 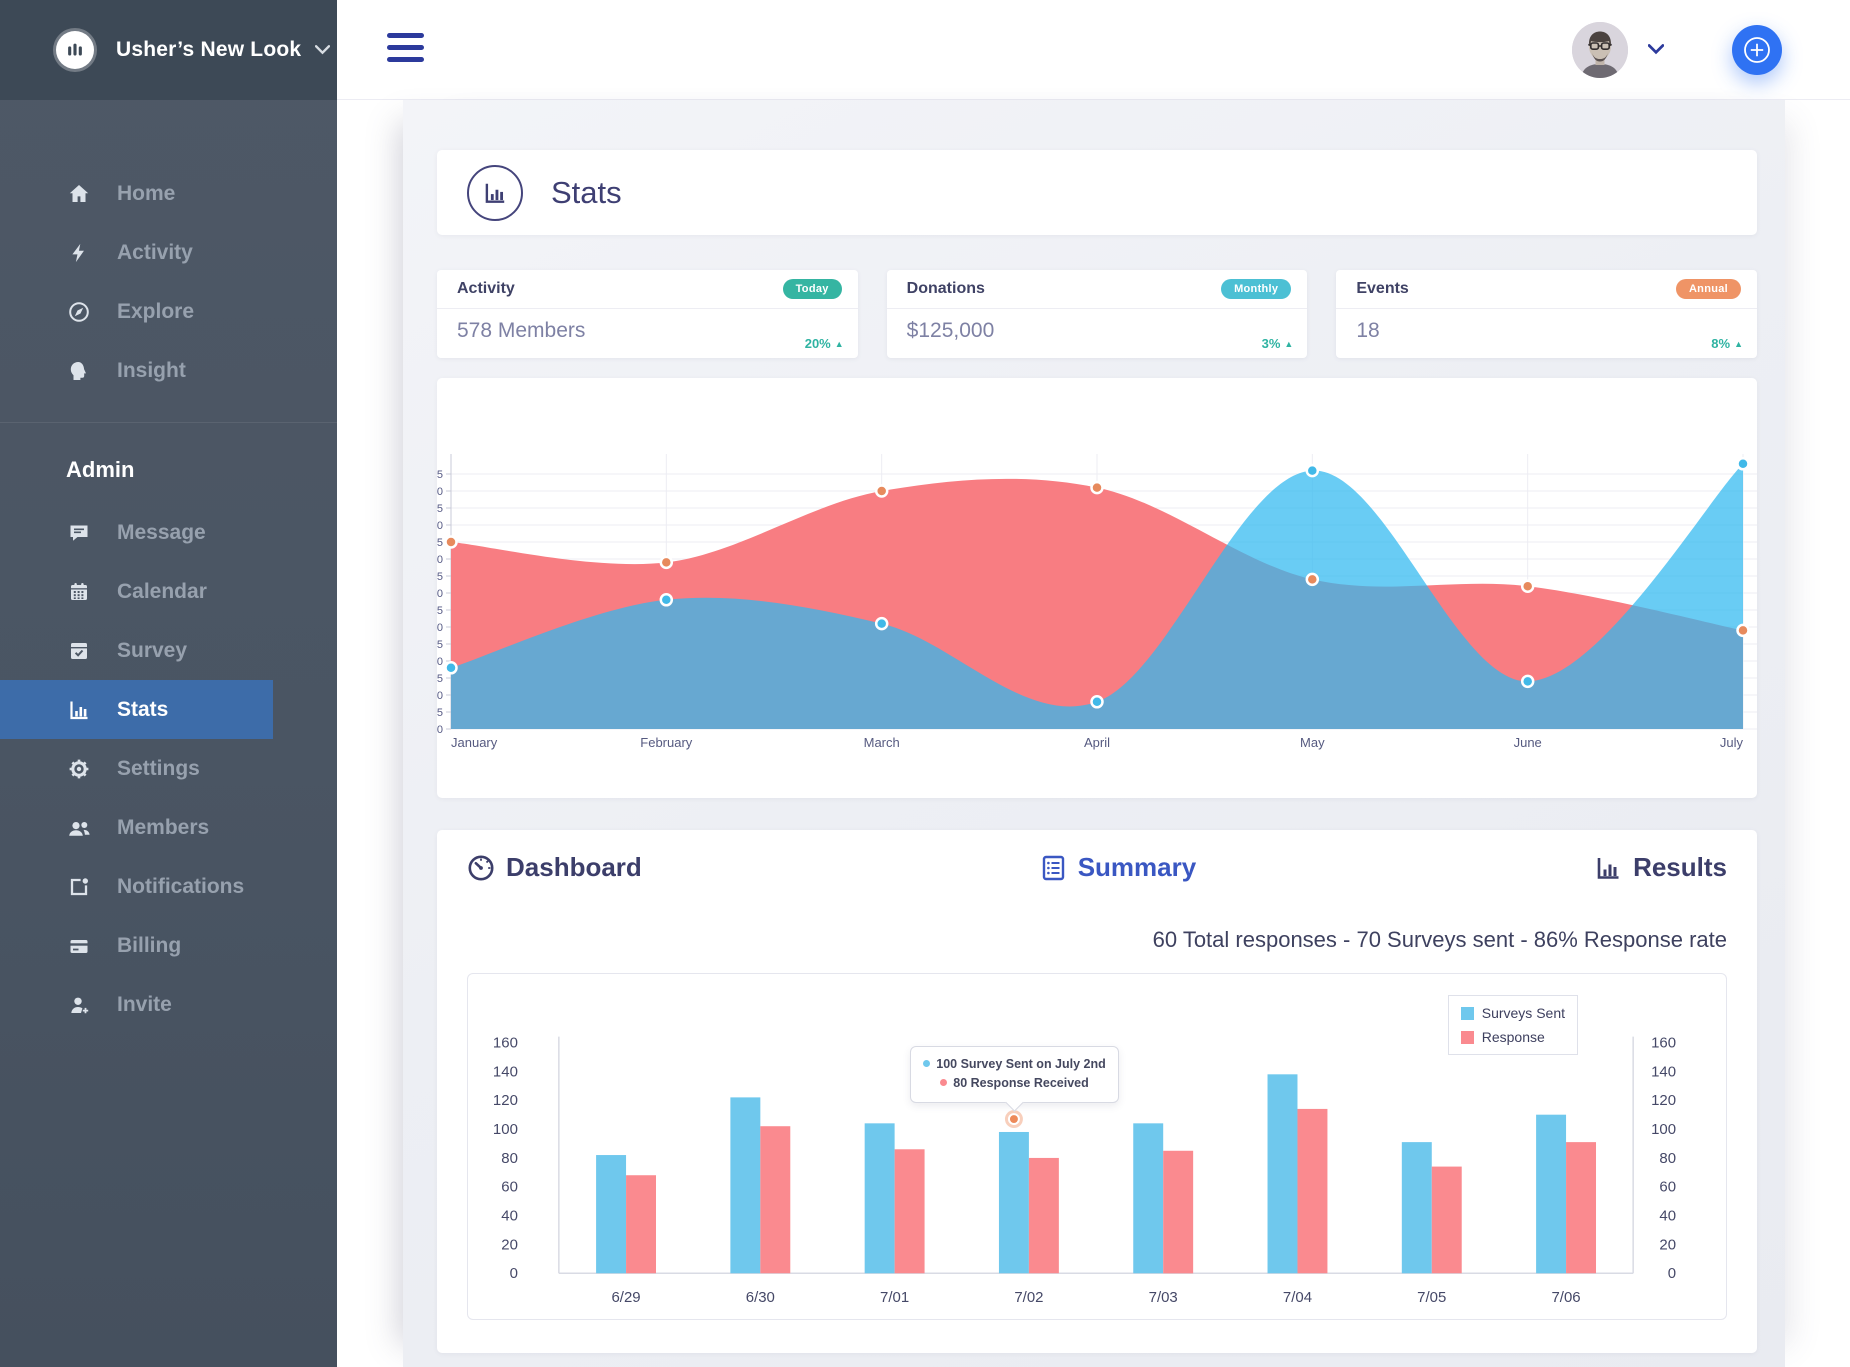 What do you see at coordinates (505, 1129) in the screenshot?
I see `svg-text: 100` at bounding box center [505, 1129].